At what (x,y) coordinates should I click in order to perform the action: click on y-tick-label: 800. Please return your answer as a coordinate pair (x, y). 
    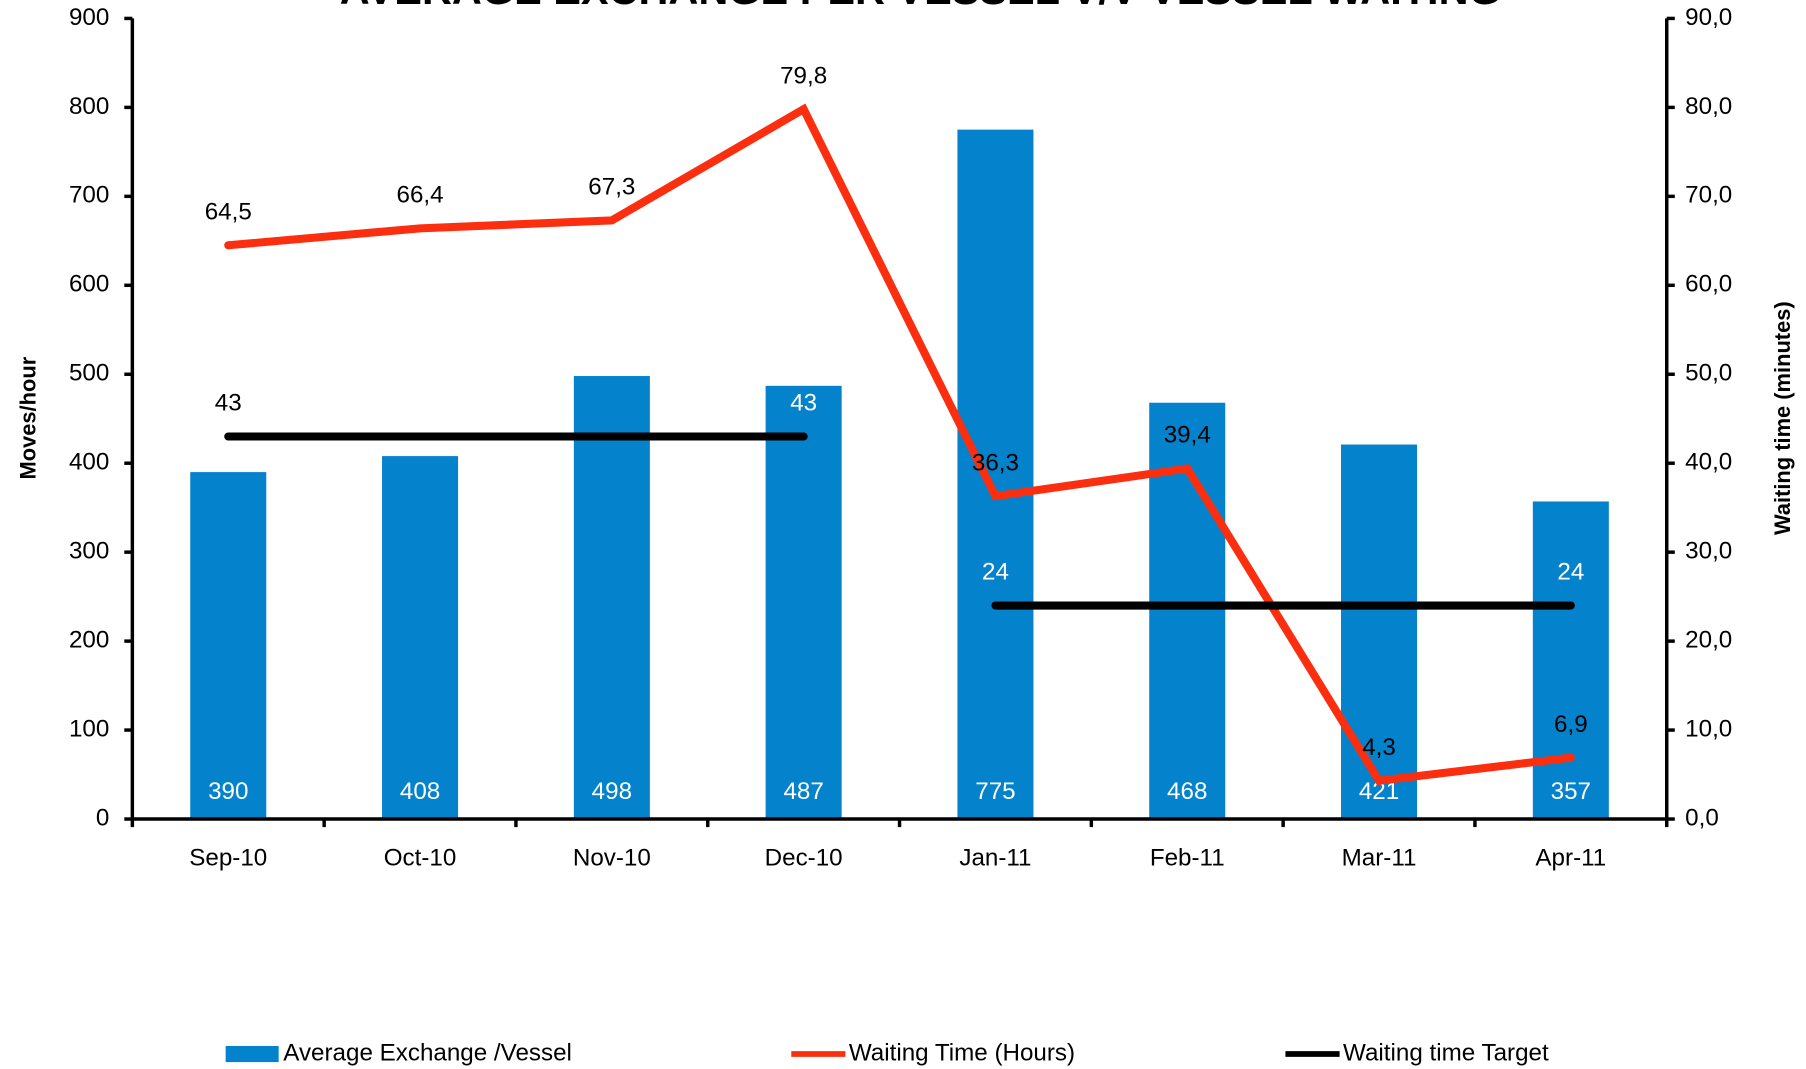
    Looking at the image, I should click on (89, 106).